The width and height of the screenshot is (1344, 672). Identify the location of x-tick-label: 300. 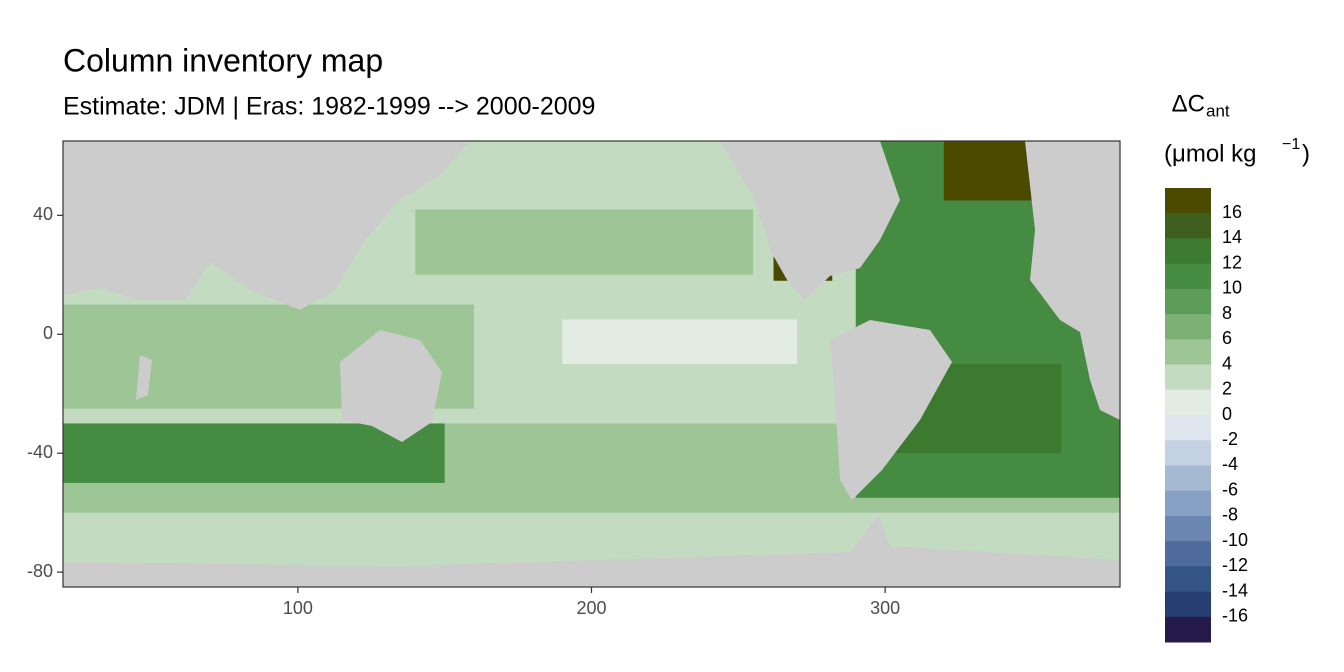
(885, 608).